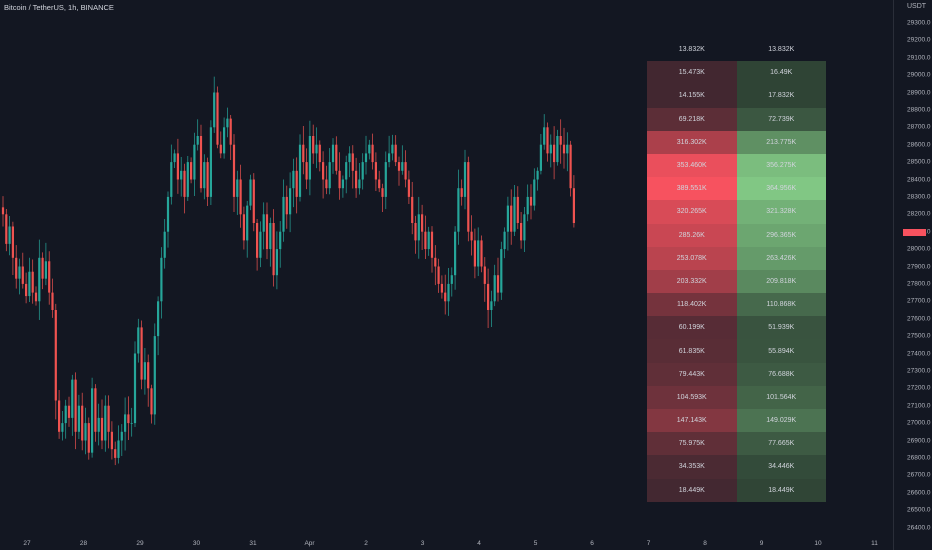  What do you see at coordinates (919, 145) in the screenshot?
I see `price-tick: 28600.0` at bounding box center [919, 145].